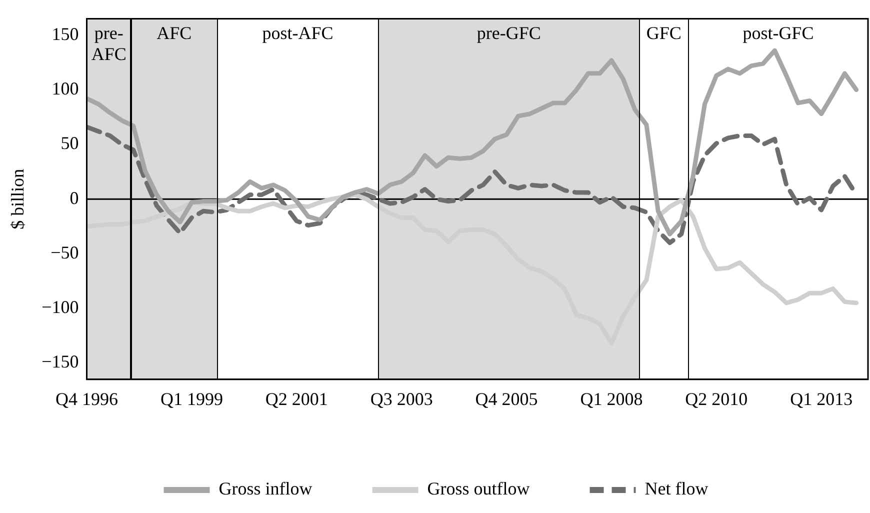 The width and height of the screenshot is (870, 513). Describe the element at coordinates (265, 488) in the screenshot. I see `legend-label: Gross inflow` at that location.